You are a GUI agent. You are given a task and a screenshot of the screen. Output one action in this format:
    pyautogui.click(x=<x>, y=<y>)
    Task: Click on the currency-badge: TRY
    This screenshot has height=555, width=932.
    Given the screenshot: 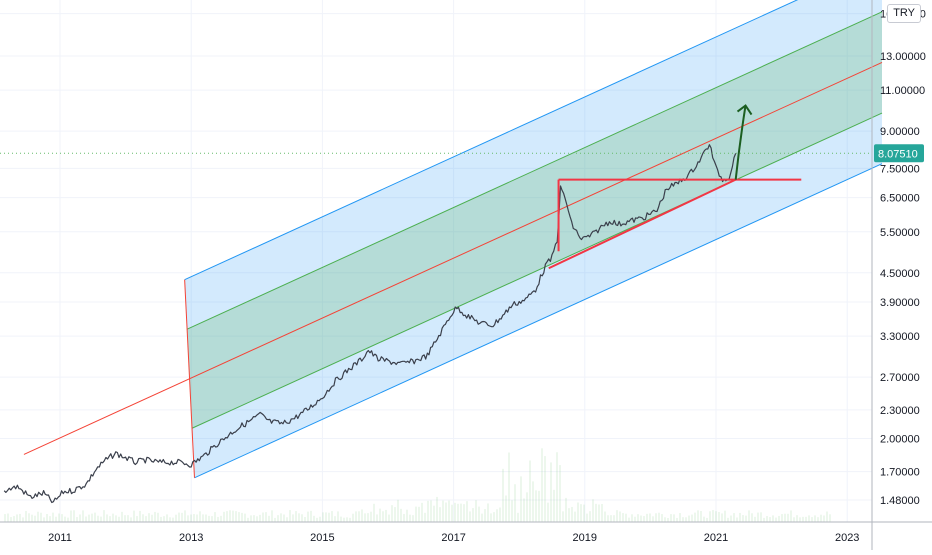 What is the action you would take?
    pyautogui.click(x=904, y=13)
    